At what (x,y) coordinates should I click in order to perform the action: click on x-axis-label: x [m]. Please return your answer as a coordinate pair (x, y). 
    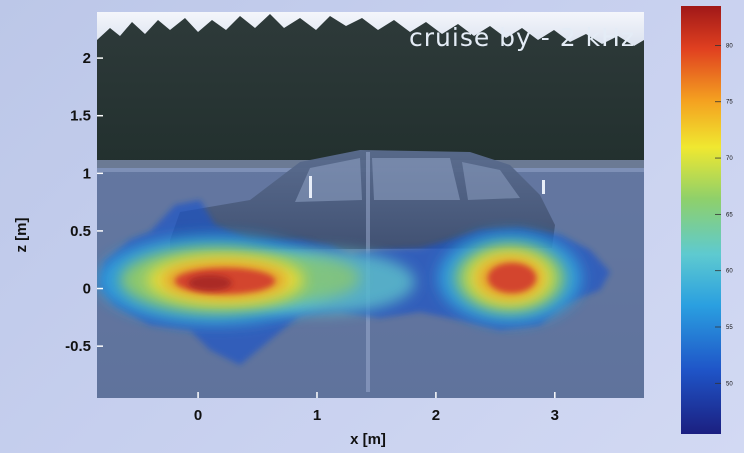
    Looking at the image, I should click on (368, 439).